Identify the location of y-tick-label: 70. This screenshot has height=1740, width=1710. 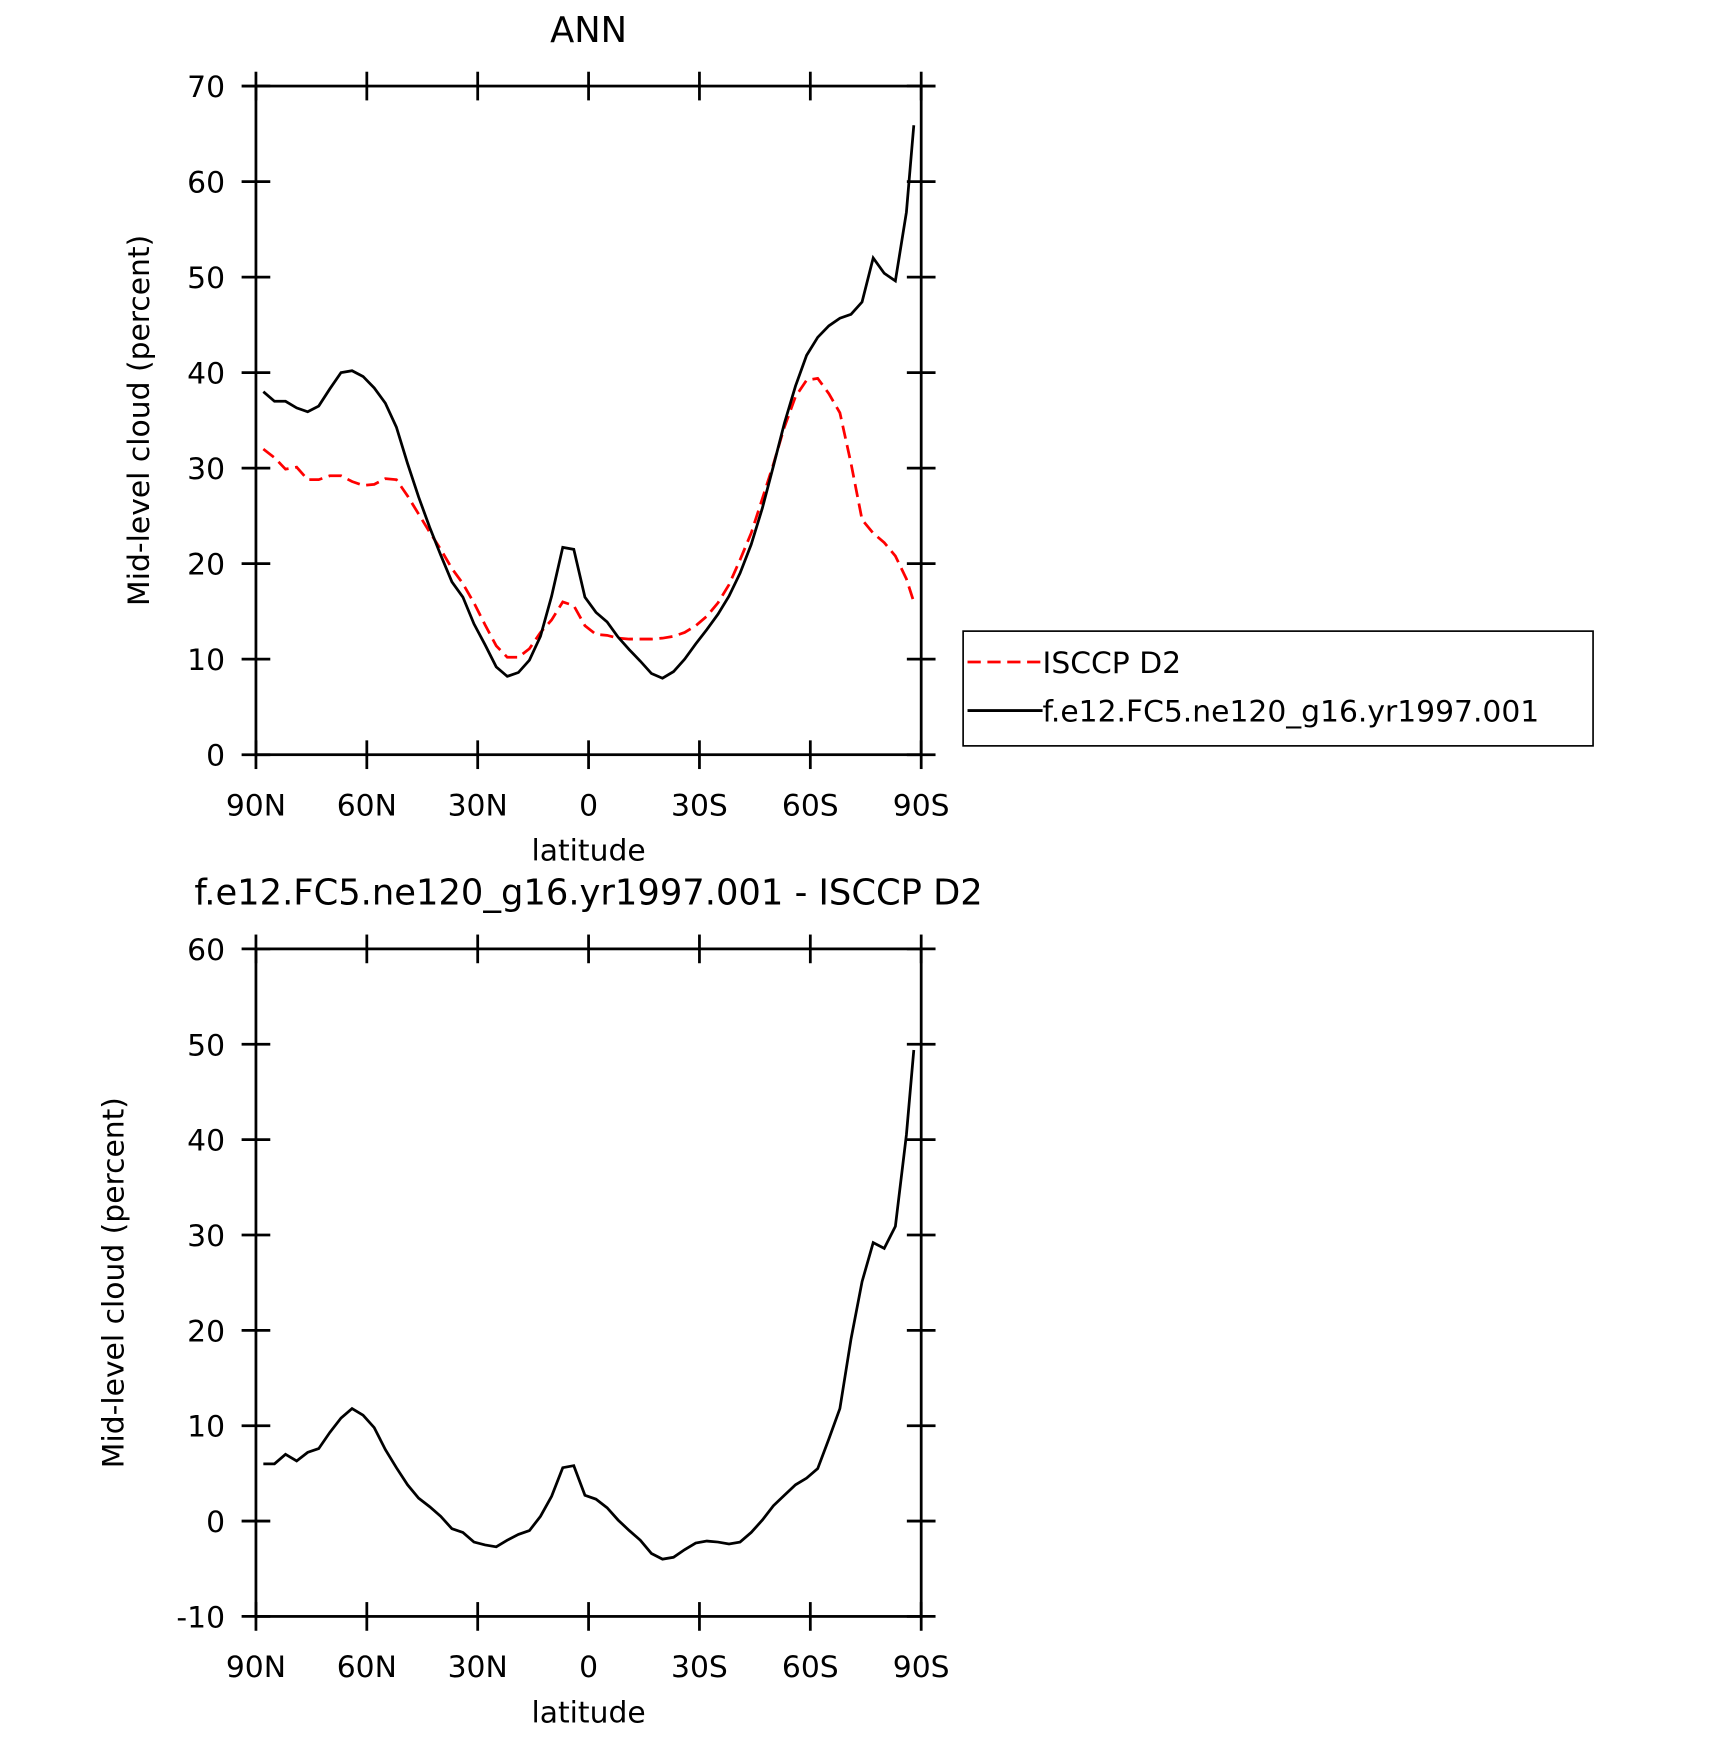
(206, 87).